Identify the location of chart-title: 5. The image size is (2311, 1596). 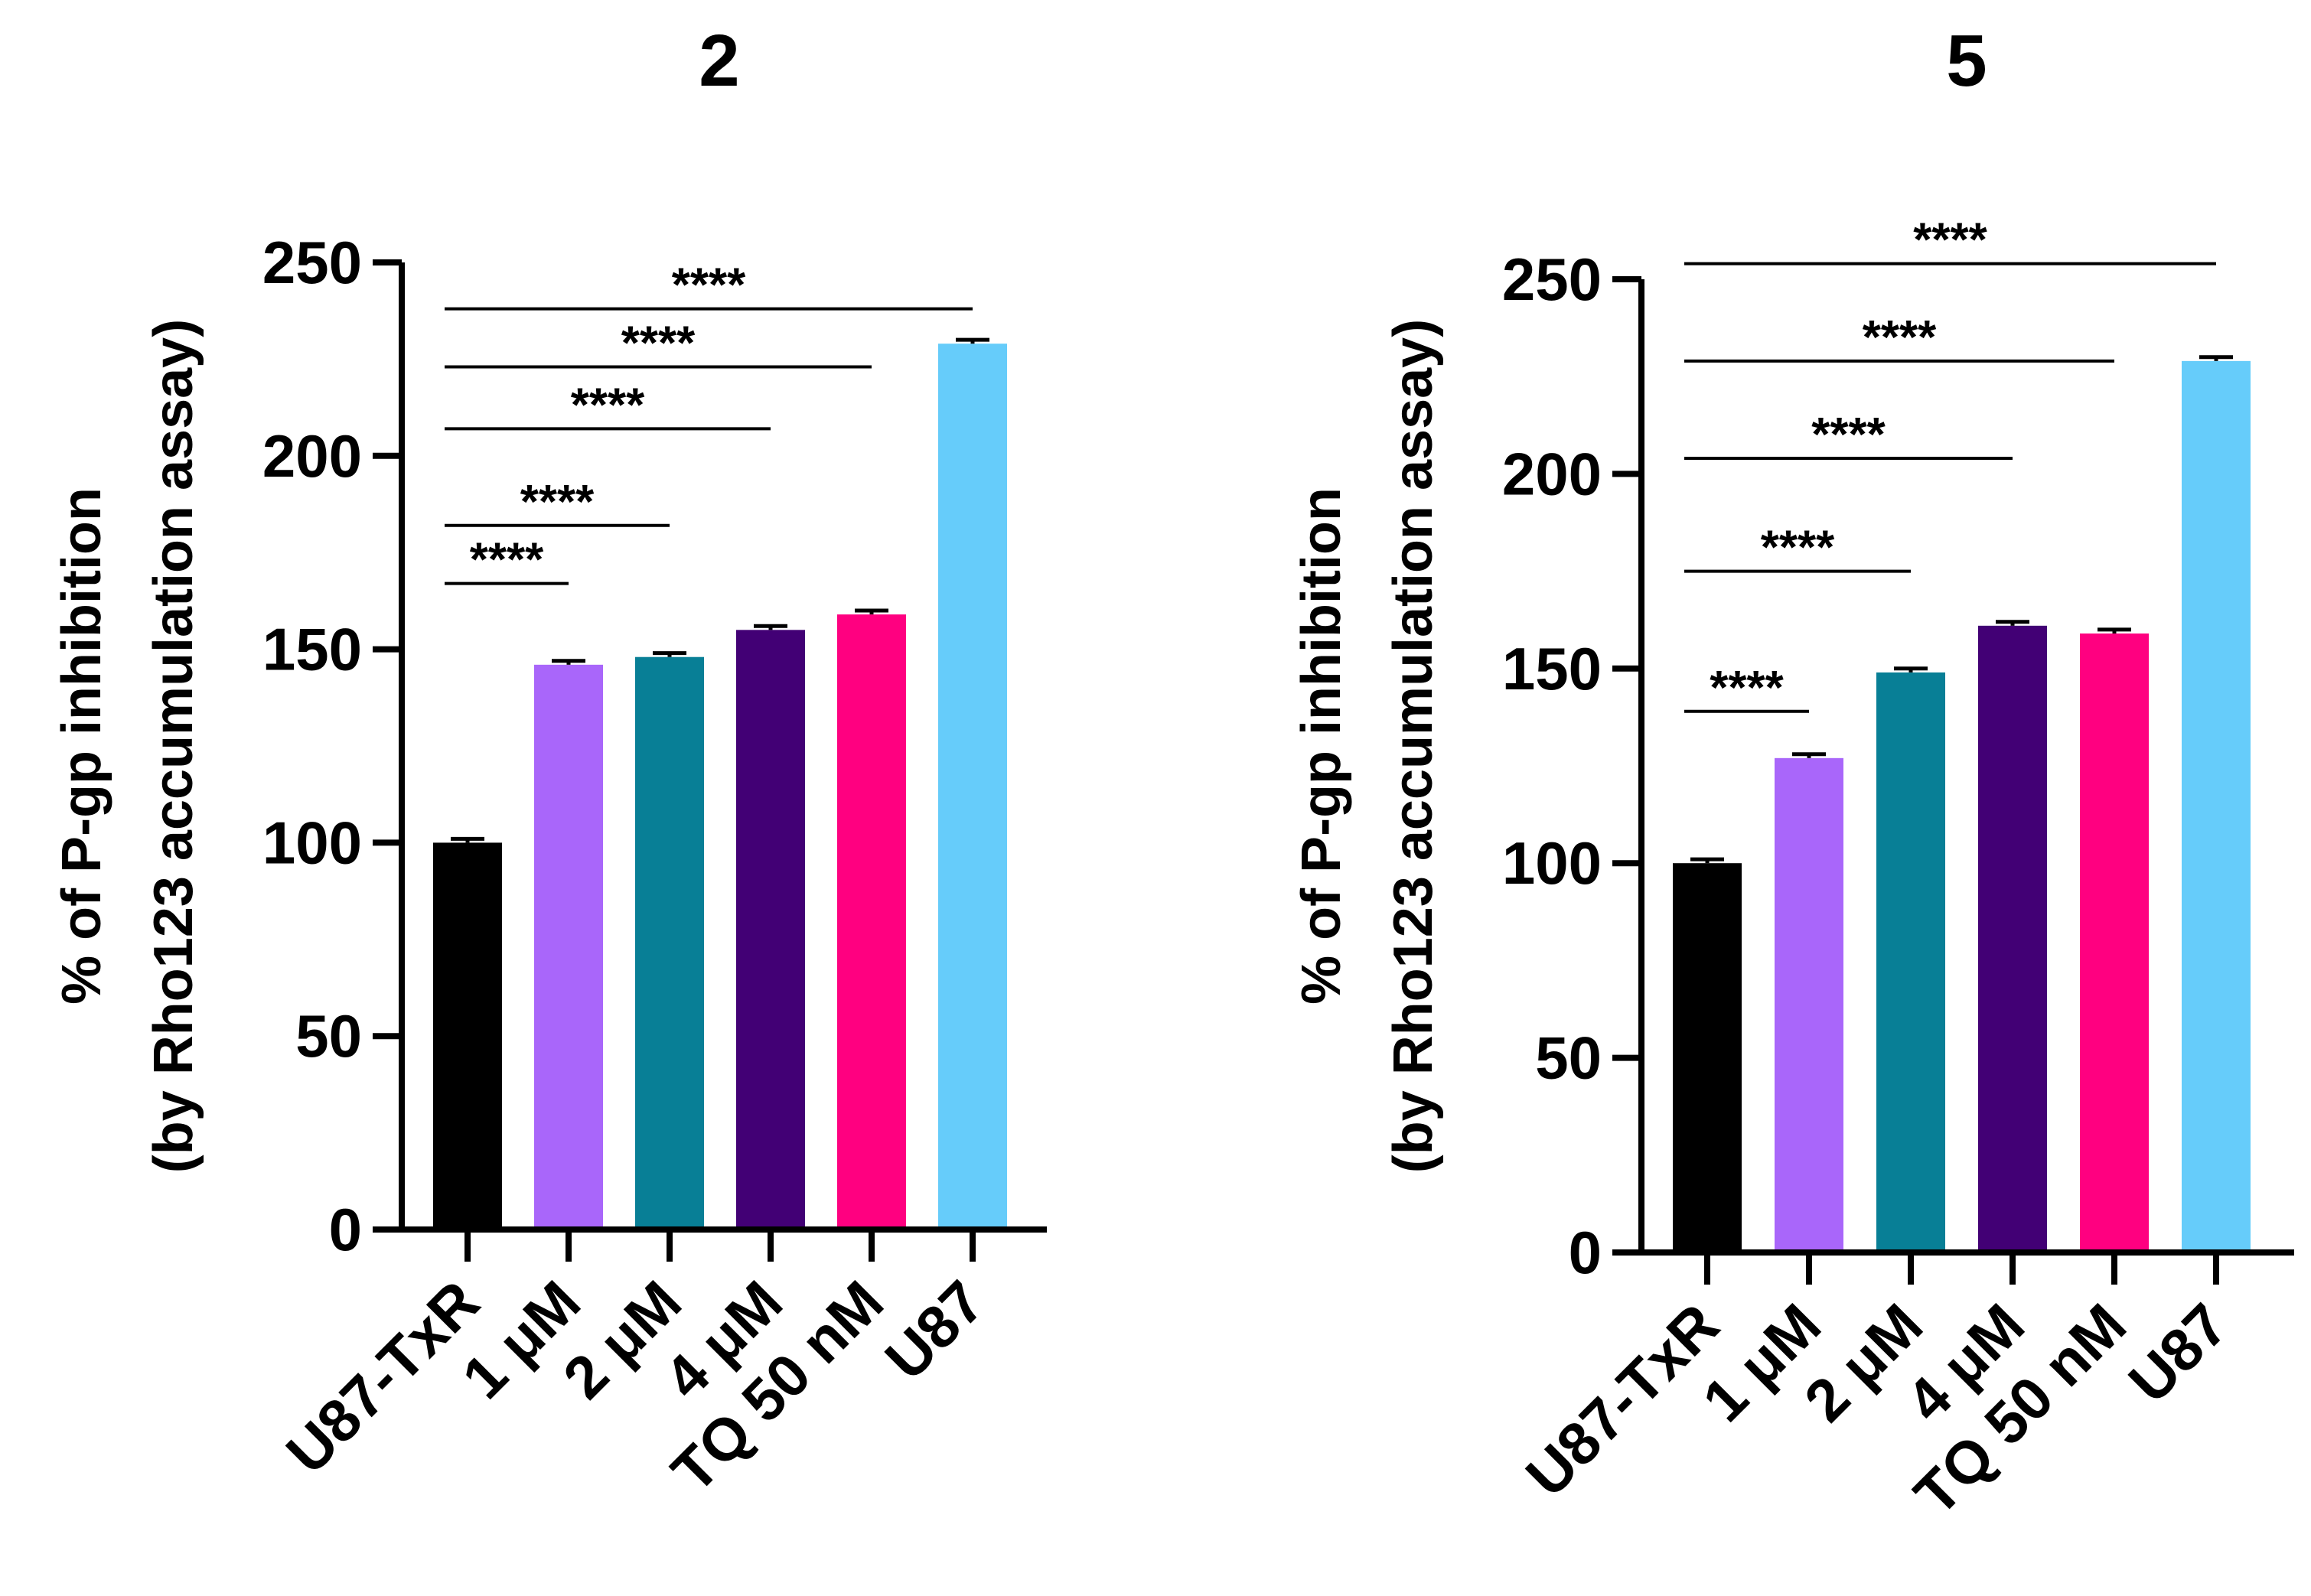
(1967, 61).